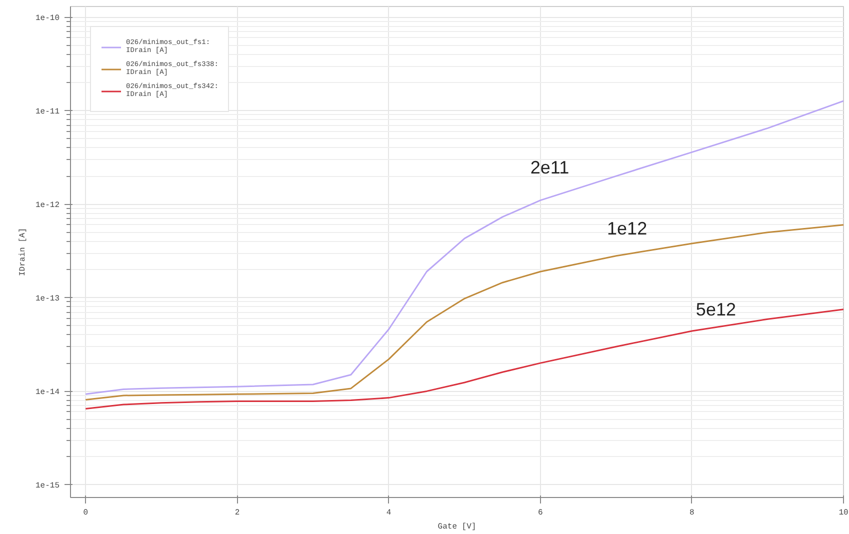 The image size is (849, 534). What do you see at coordinates (85, 513) in the screenshot?
I see `x-tick-label: 0` at bounding box center [85, 513].